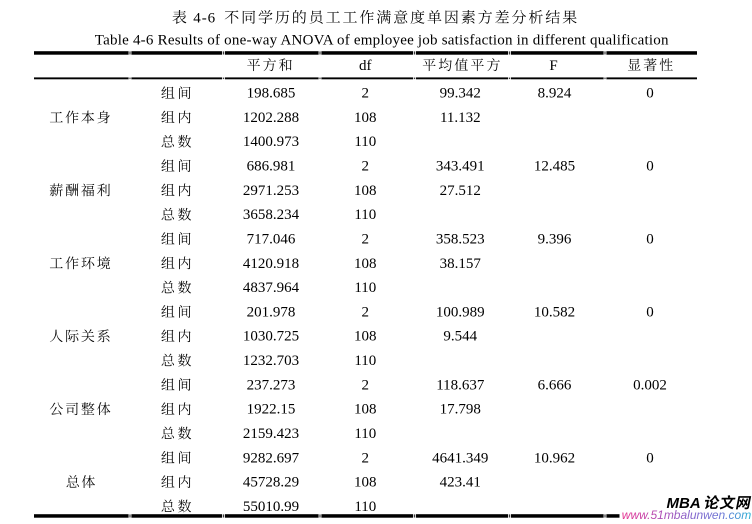  I want to click on svg-text: 237.273, so click(271, 385).